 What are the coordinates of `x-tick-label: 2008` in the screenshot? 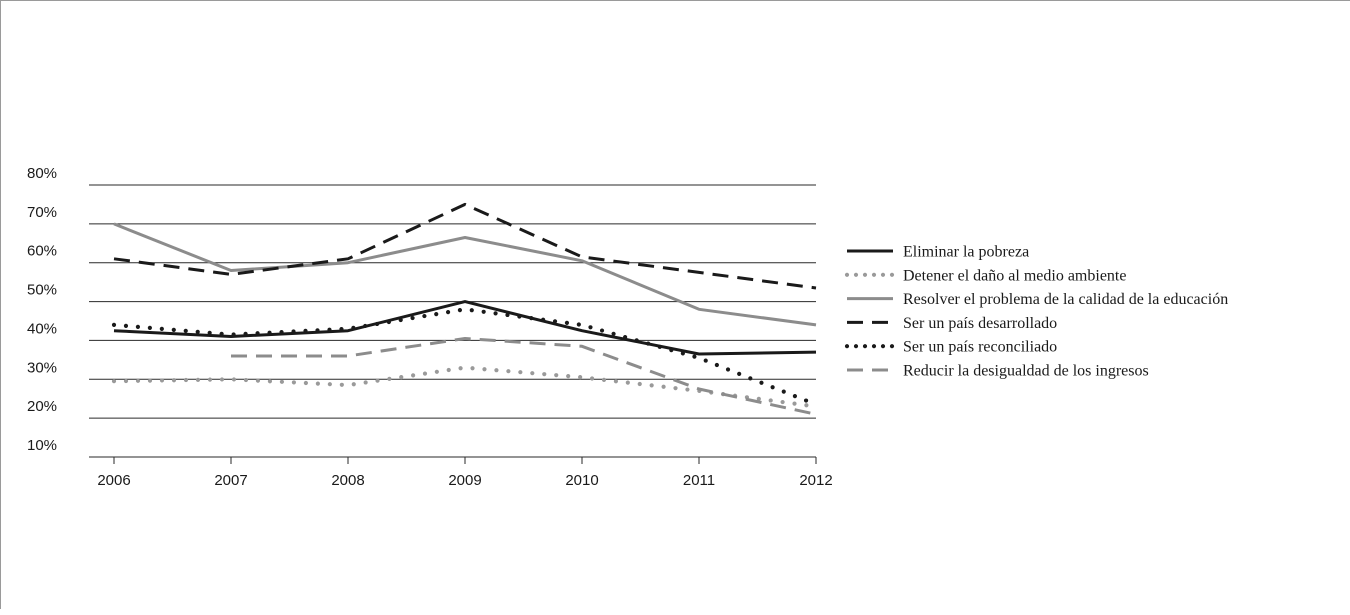 It's located at (347, 480).